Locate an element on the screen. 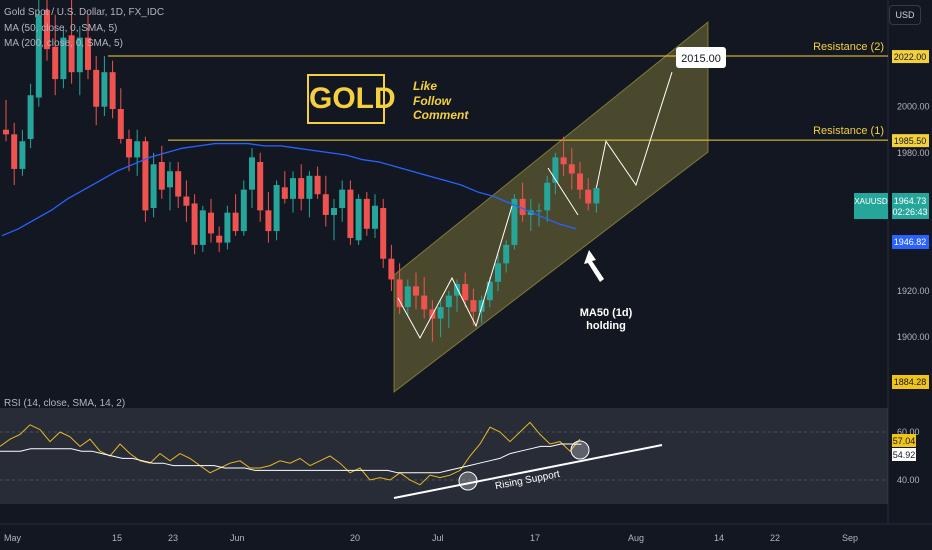 The width and height of the screenshot is (932, 550). projection-path is located at coordinates (634, 130).